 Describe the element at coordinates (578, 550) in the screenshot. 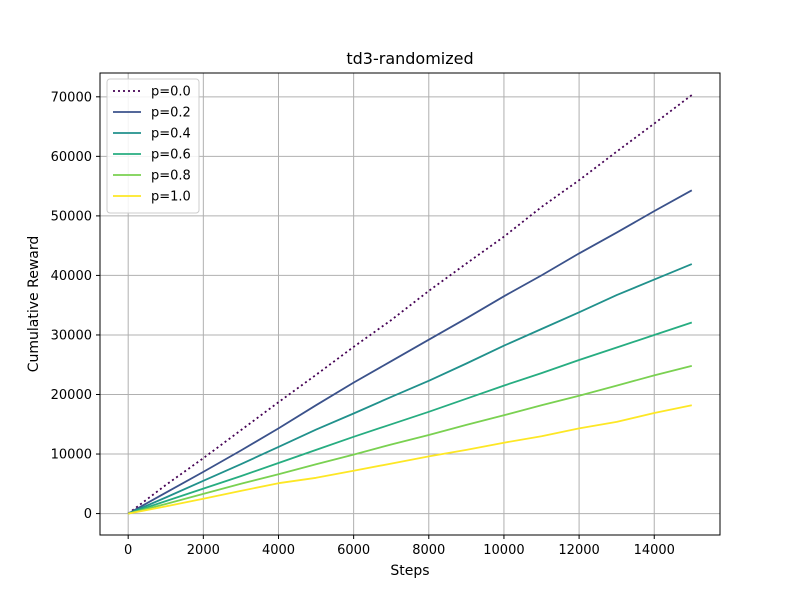

I see `x-tick-label: 12000` at that location.